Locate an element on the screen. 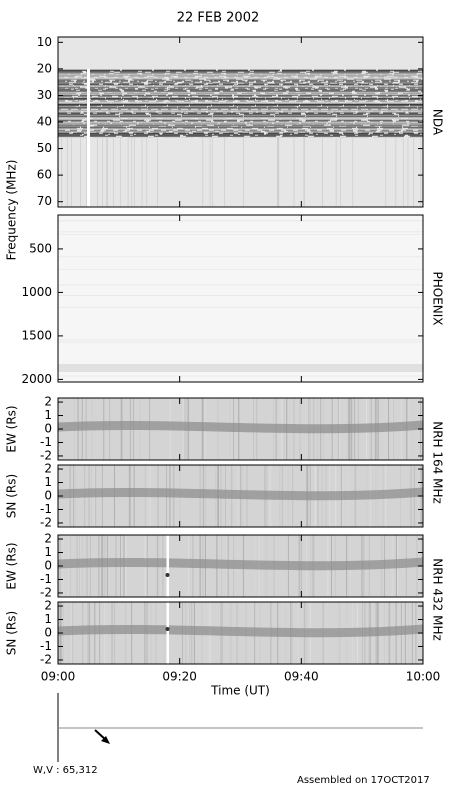 This screenshot has width=450, height=800. panel-label: NRH 432 MHz is located at coordinates (438, 599).